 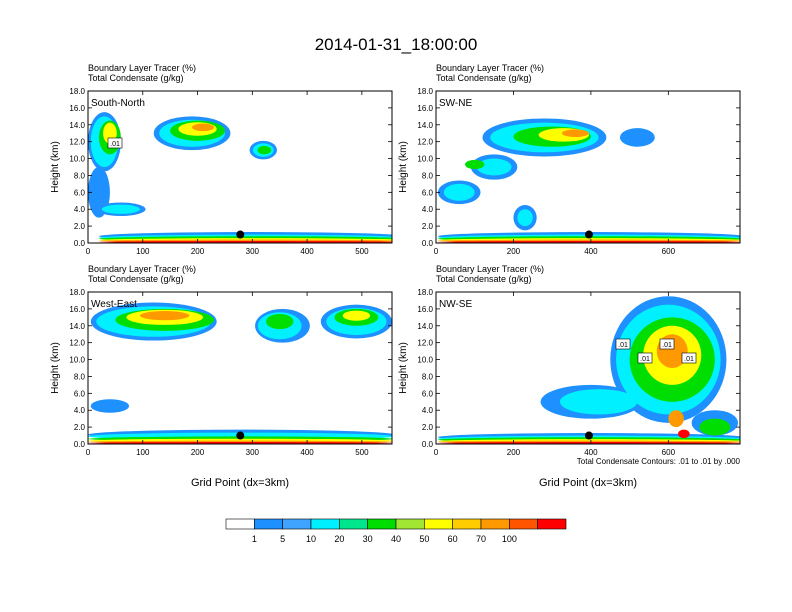 What do you see at coordinates (311, 539) in the screenshot?
I see `colorbar-label: 10` at bounding box center [311, 539].